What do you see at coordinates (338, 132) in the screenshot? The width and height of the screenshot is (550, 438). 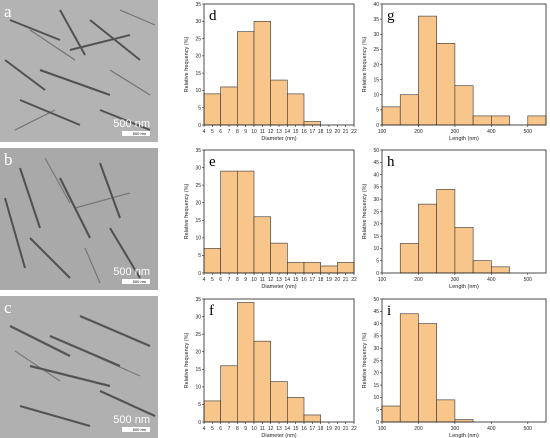 I see `x-tick-label: 20` at bounding box center [338, 132].